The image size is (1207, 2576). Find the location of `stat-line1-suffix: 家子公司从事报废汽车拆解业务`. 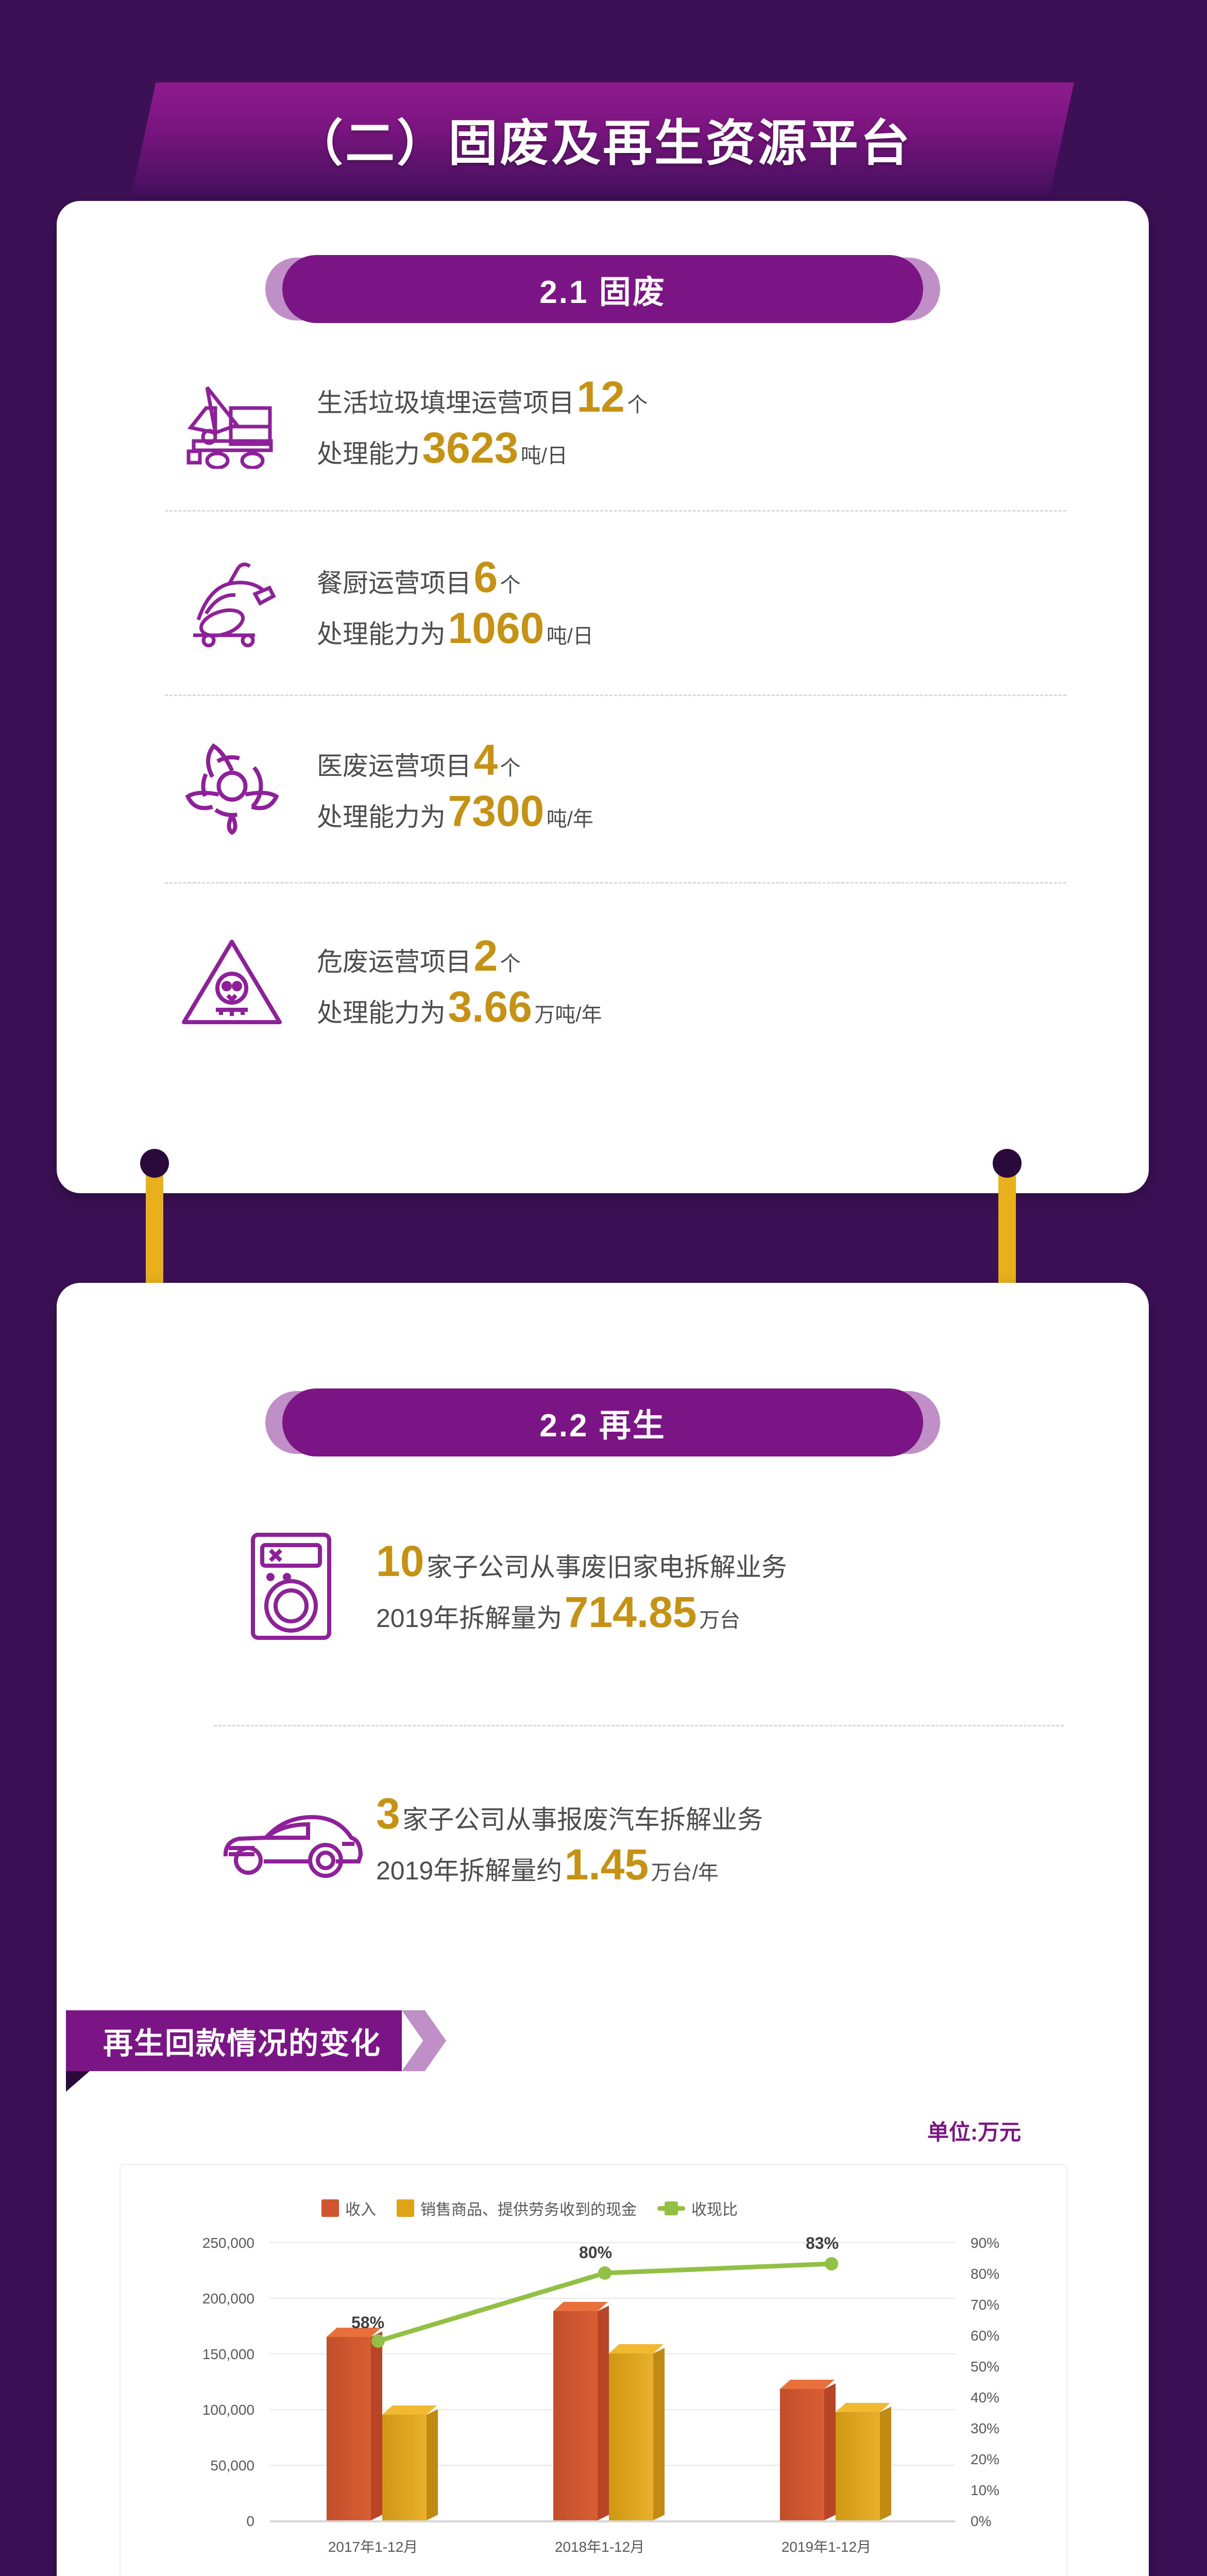

stat-line1-suffix: 家子公司从事报废汽车拆解业务 is located at coordinates (582, 1820).